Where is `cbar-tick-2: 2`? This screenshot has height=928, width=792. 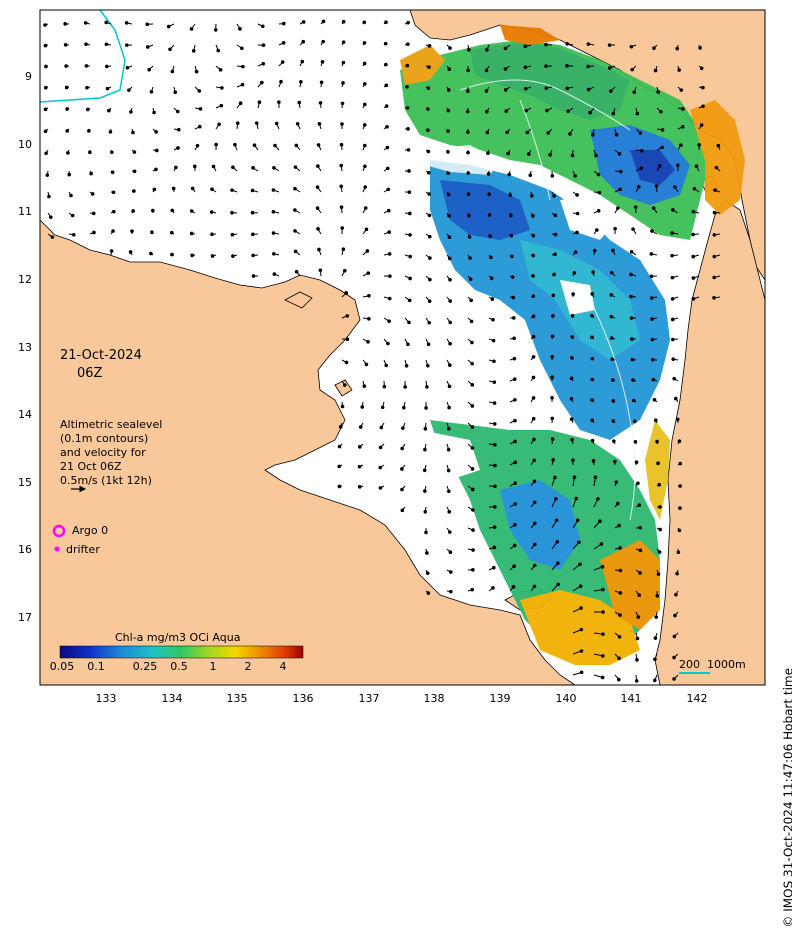 cbar-tick-2: 2 is located at coordinates (248, 666).